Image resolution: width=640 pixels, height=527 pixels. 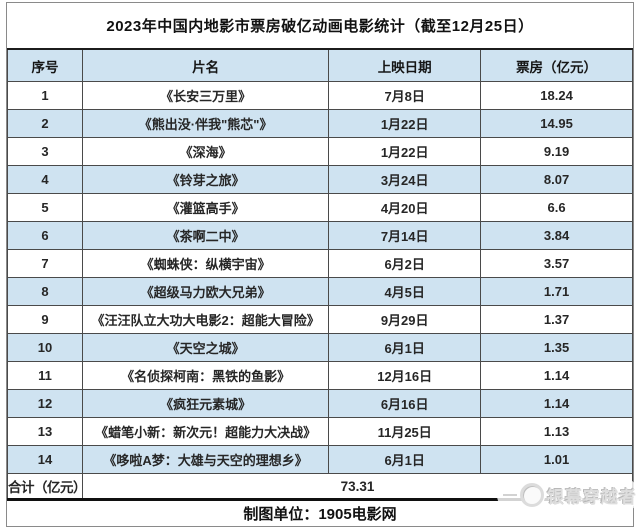 I want to click on cell-date: 7月8日, so click(x=405, y=95).